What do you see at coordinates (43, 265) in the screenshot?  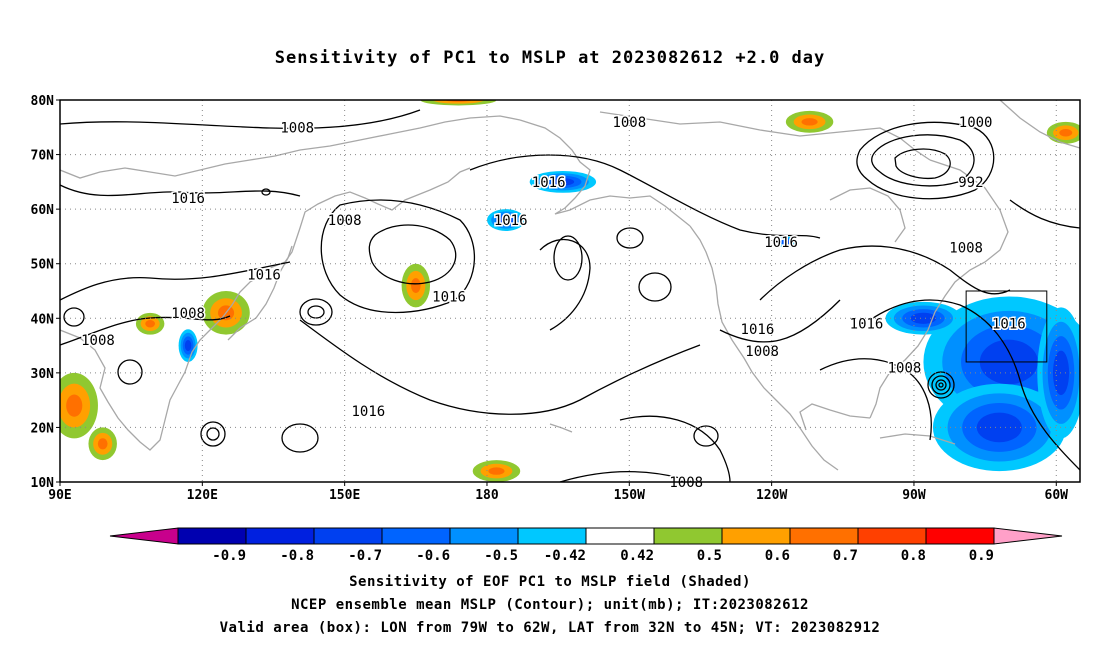 I see `latitude-label: 50N` at bounding box center [43, 265].